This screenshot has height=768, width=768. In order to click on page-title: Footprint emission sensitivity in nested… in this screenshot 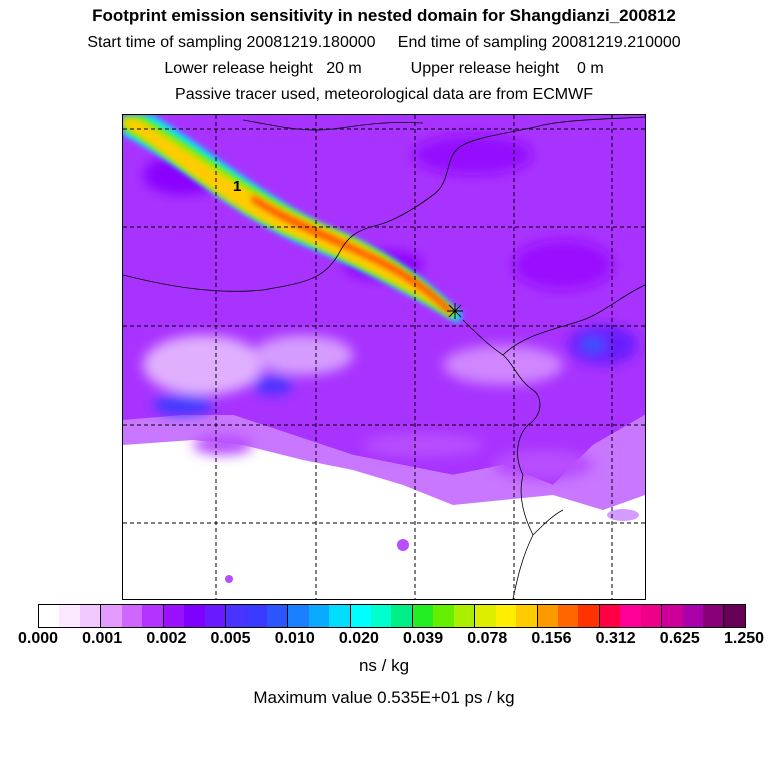, I will do `click(384, 15)`.